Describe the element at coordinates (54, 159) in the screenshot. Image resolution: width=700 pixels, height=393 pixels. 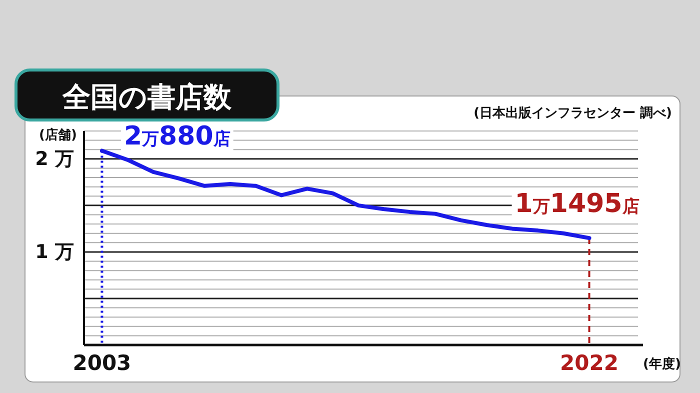
I see `y-tick-label: 2 万` at that location.